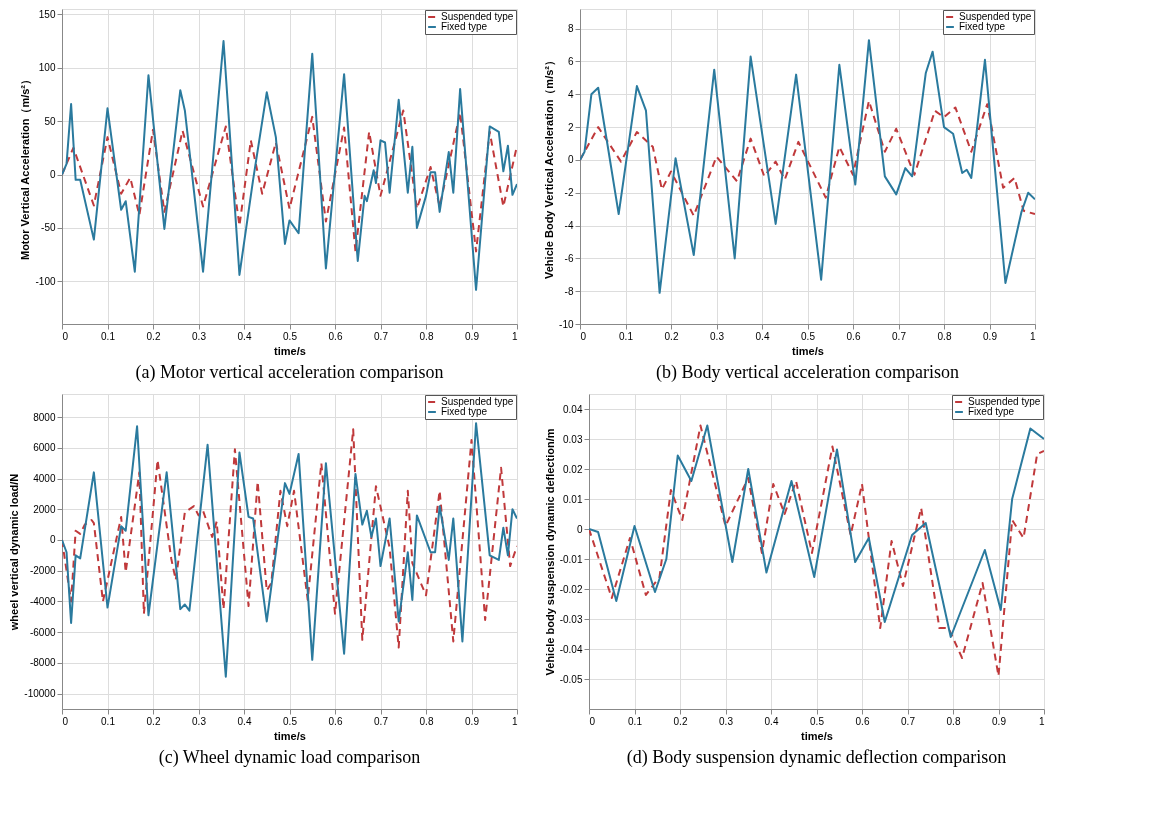 This screenshot has width=1150, height=839. Describe the element at coordinates (44, 448) in the screenshot. I see `y-tick-label: 6000` at that location.